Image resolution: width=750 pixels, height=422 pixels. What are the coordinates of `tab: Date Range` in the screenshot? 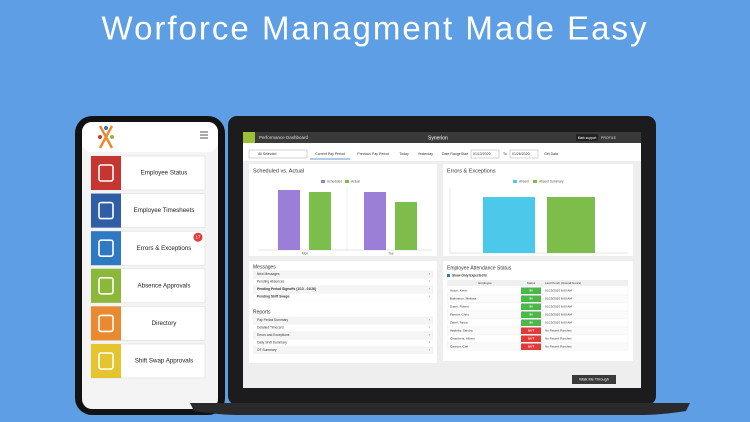 It's located at (451, 154).